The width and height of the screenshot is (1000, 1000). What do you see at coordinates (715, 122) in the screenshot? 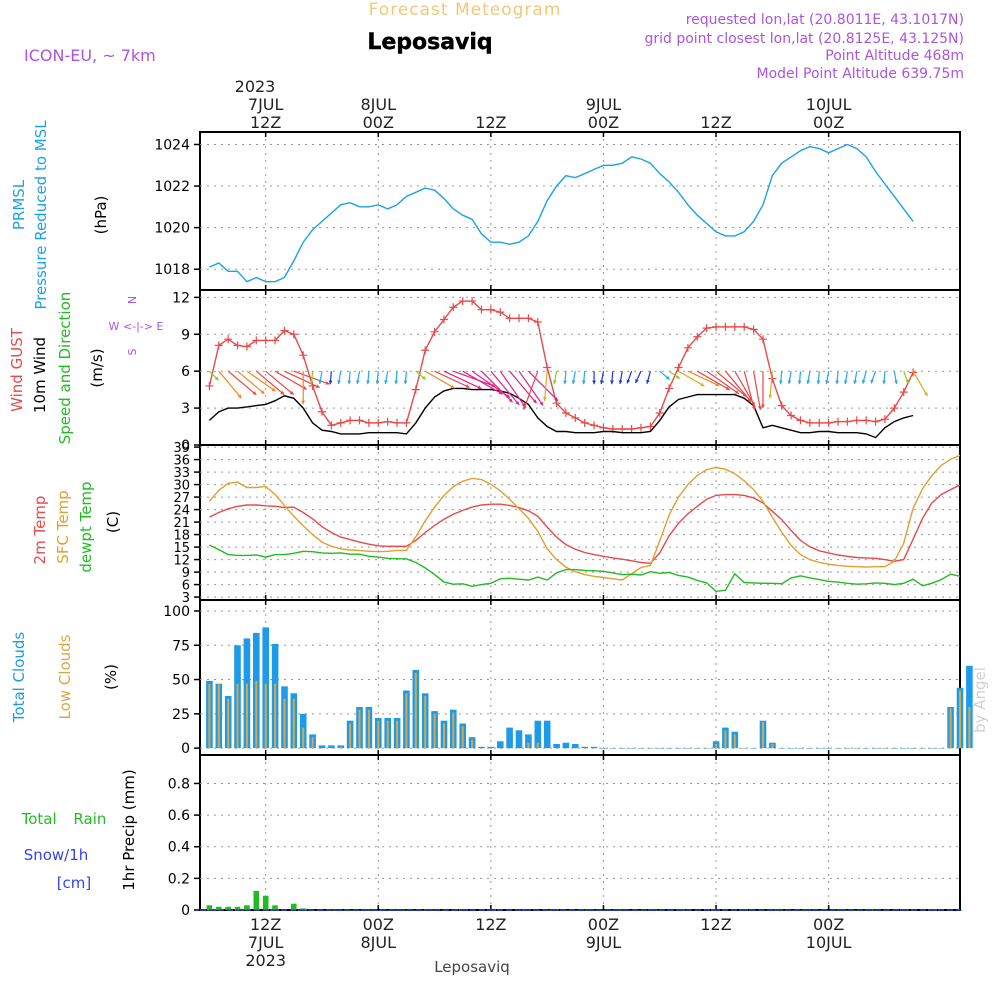
I see `top-tick-label: 12Z` at bounding box center [715, 122].